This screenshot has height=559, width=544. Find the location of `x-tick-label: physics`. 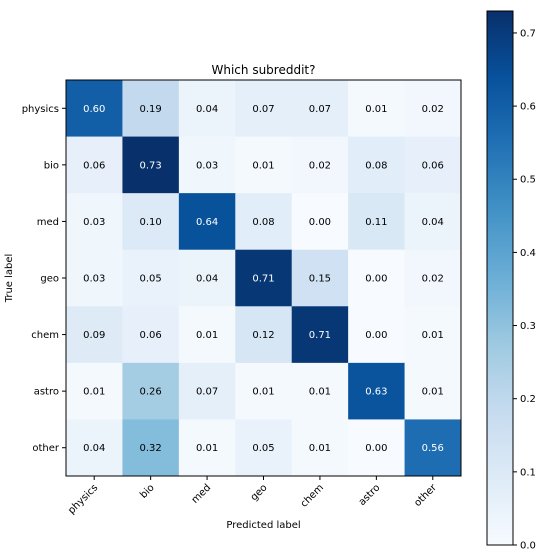

x-tick-label: physics is located at coordinates (83, 499).